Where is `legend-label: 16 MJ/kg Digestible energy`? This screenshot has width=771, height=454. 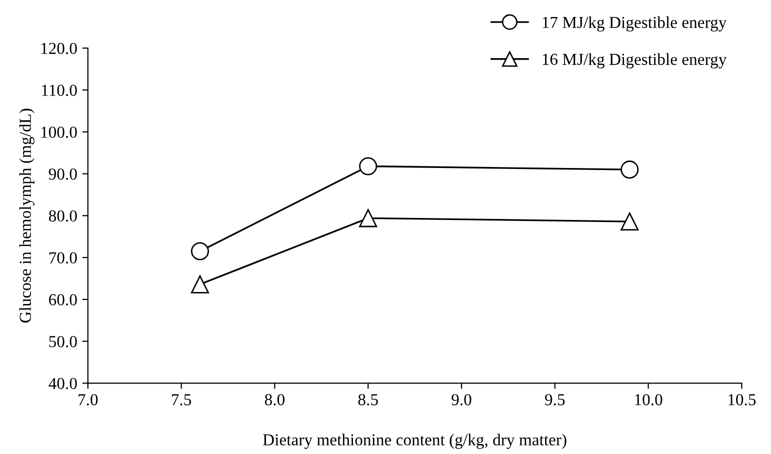
legend-label: 16 MJ/kg Digestible energy is located at coordinates (634, 60).